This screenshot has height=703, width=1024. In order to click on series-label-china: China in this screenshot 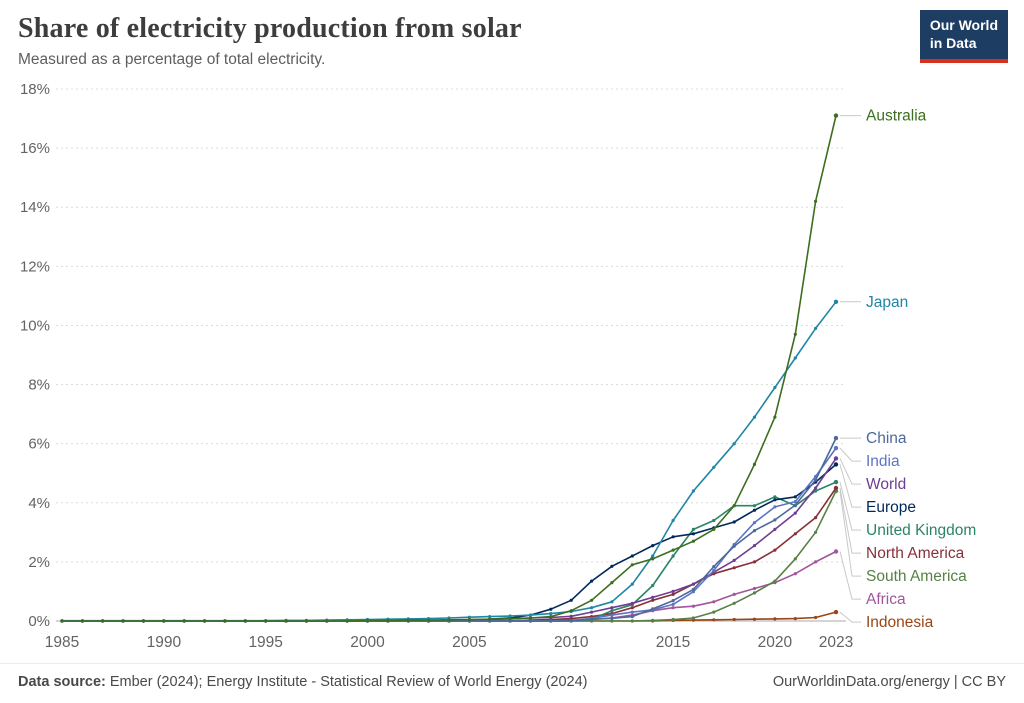, I will do `click(886, 438)`.